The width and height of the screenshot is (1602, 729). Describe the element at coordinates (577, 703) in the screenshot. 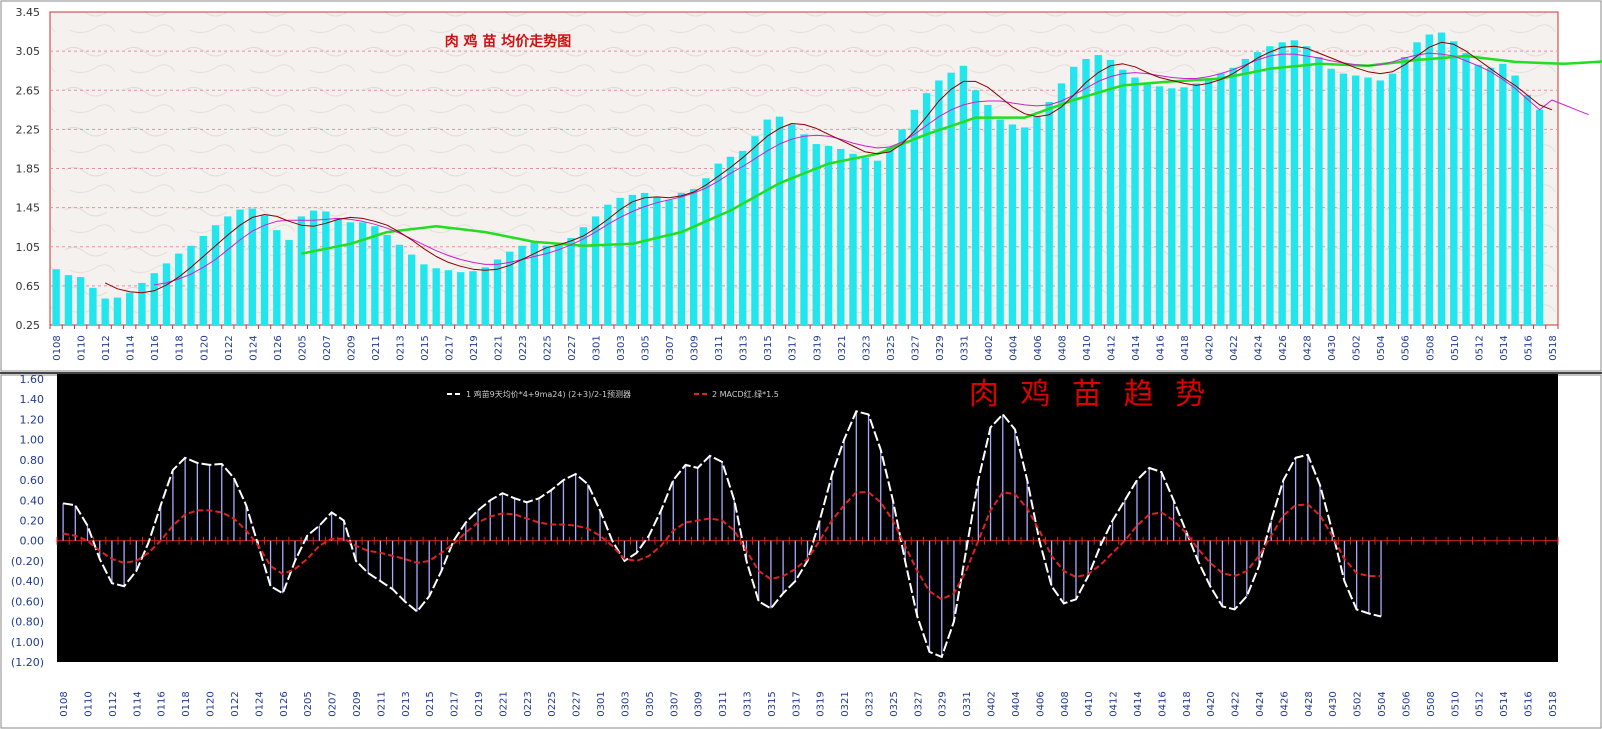

I see `x-tick-label: 0227` at that location.